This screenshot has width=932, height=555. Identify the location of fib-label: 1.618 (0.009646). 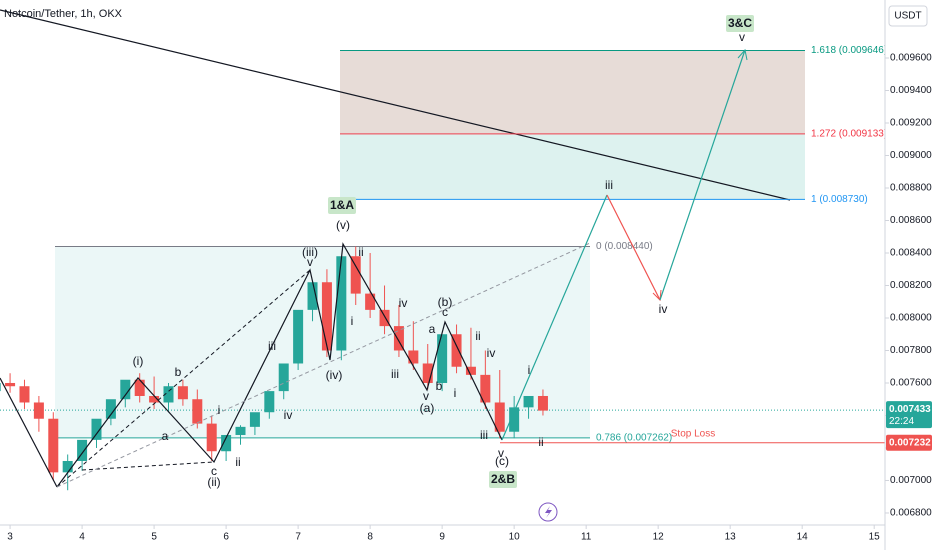
(849, 50).